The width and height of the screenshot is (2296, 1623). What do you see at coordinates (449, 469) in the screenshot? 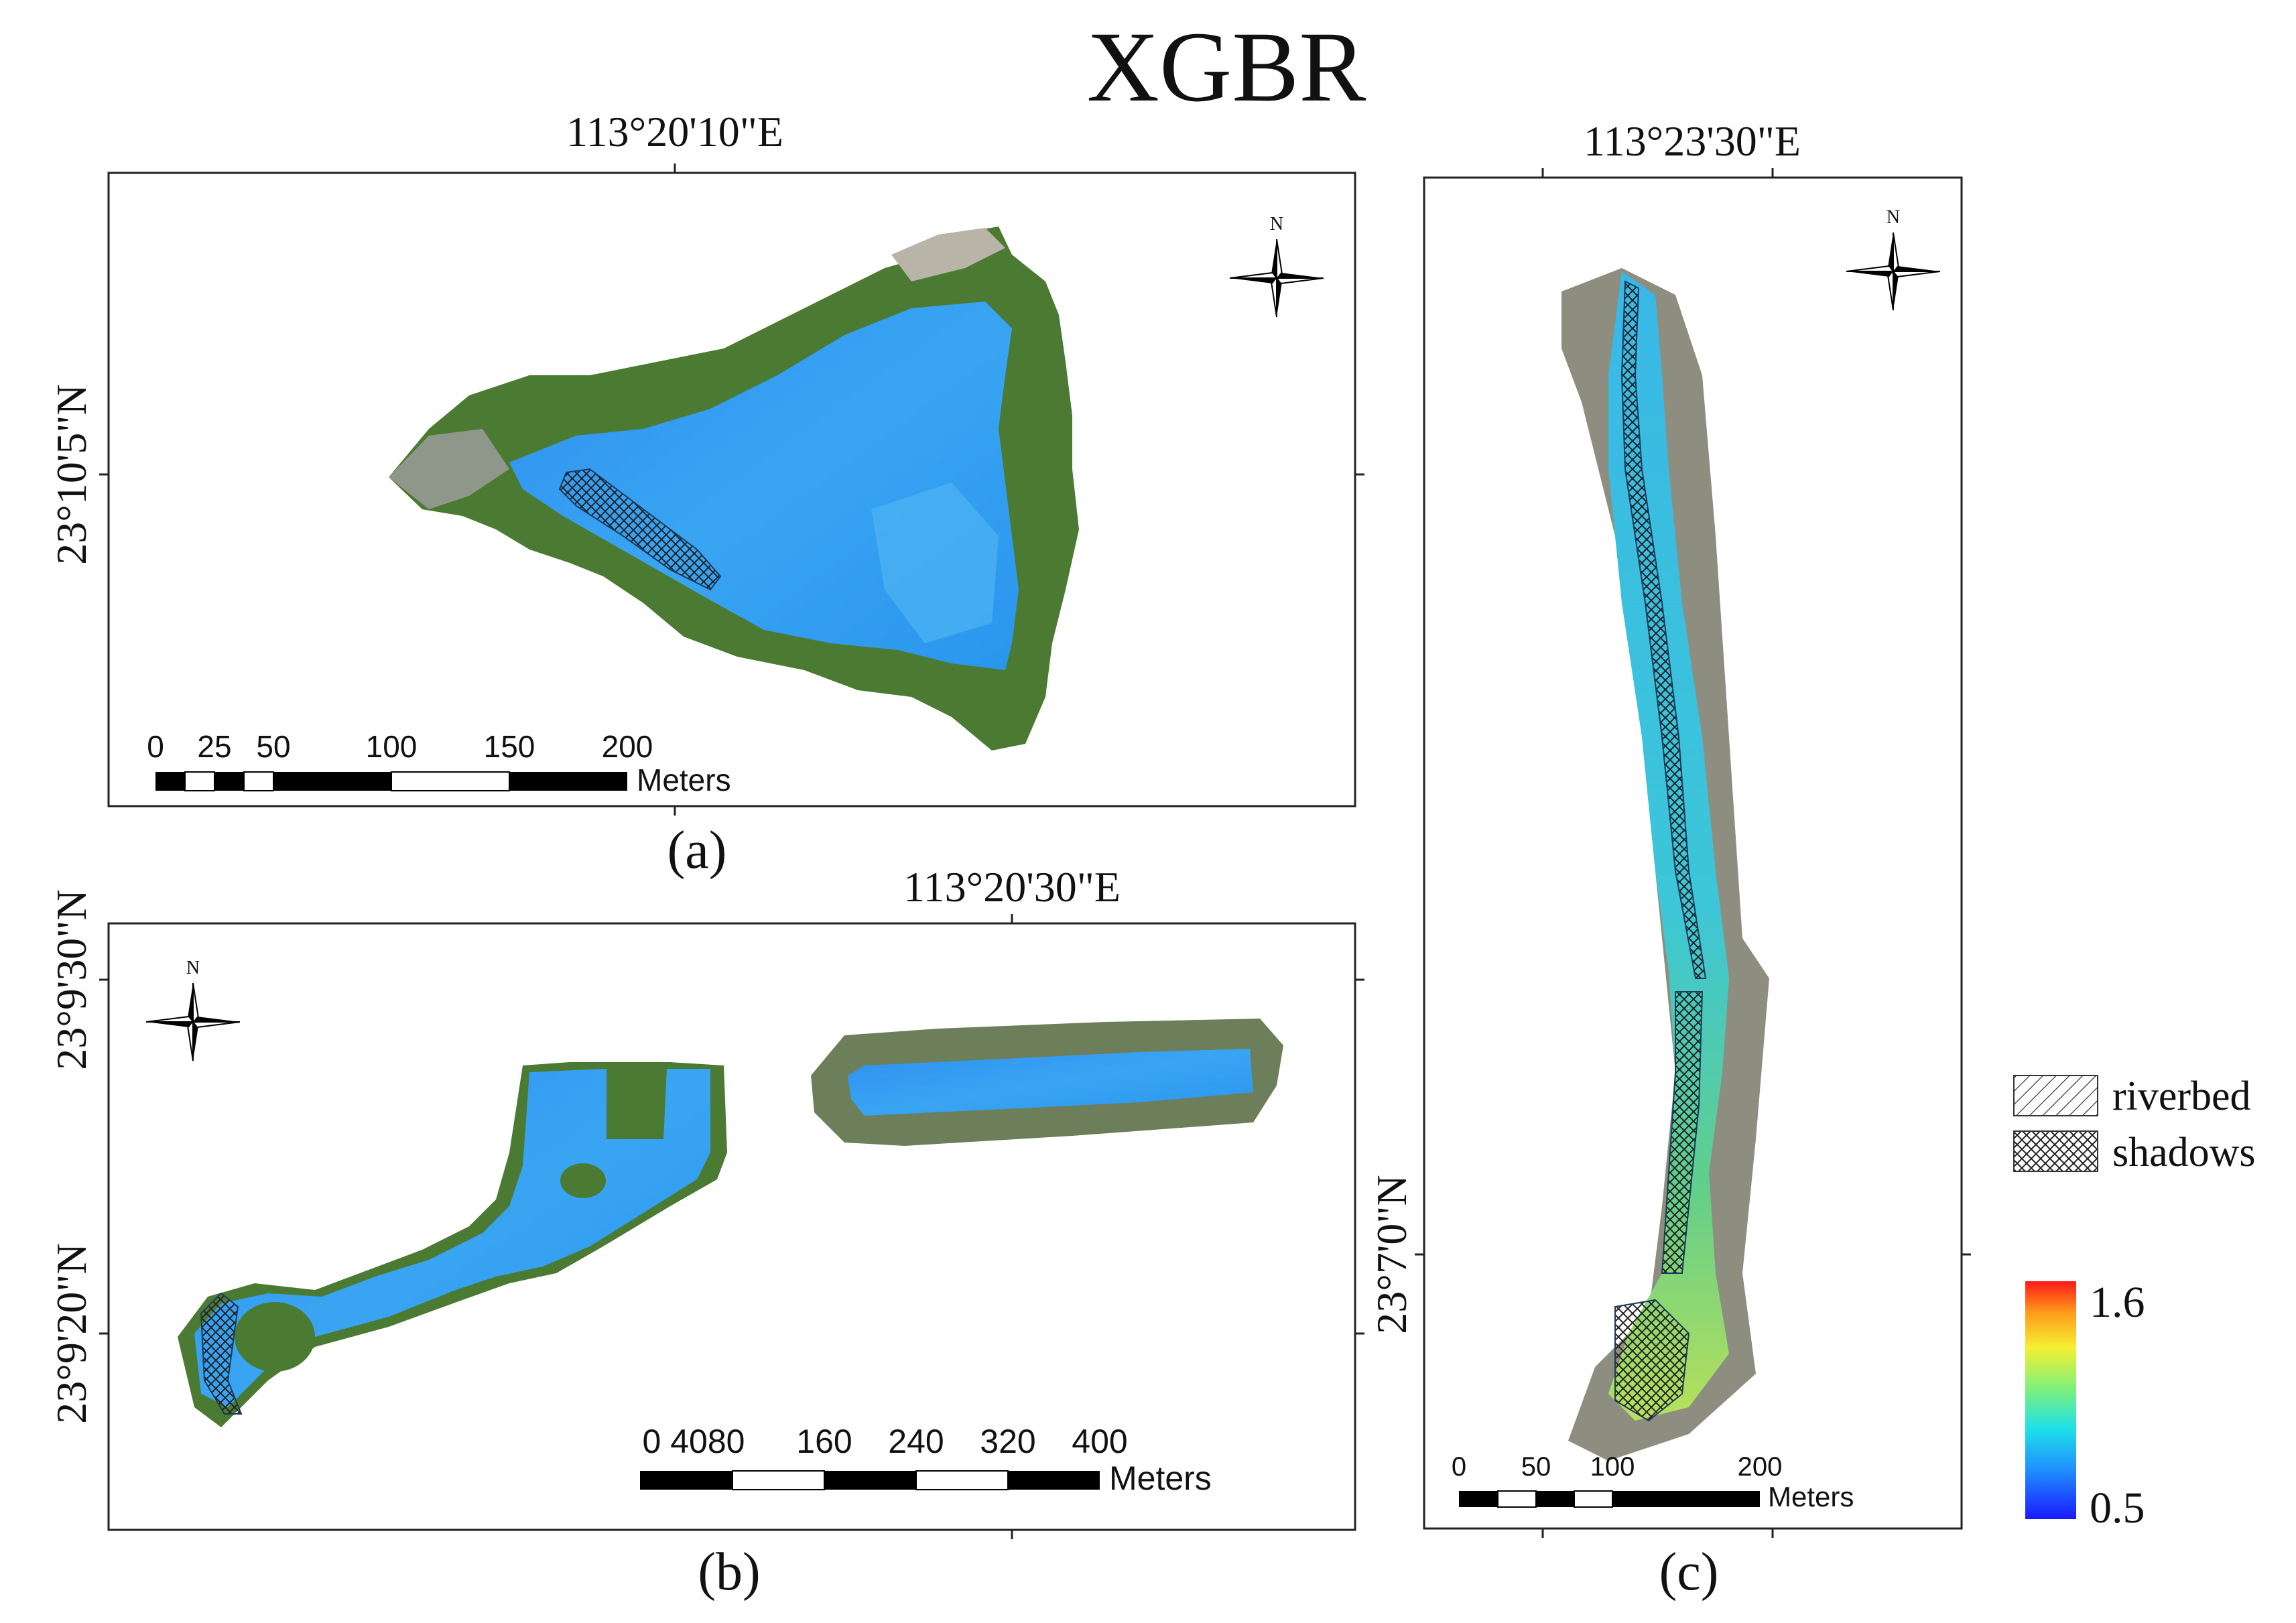
I see `panel-a-road-left` at bounding box center [449, 469].